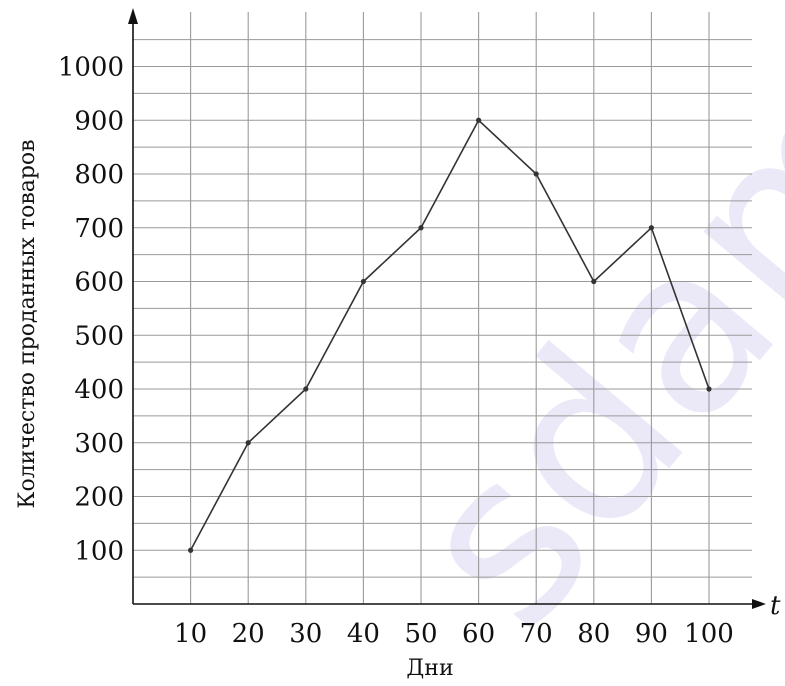 This screenshot has width=785, height=686. Describe the element at coordinates (99, 175) in the screenshot. I see `y-tick-label: 800` at that location.